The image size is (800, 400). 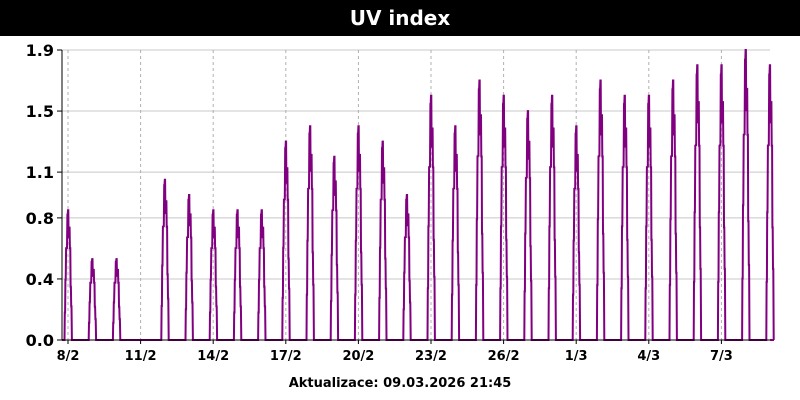 I want to click on x-tick-label: 4/3, so click(x=648, y=356).